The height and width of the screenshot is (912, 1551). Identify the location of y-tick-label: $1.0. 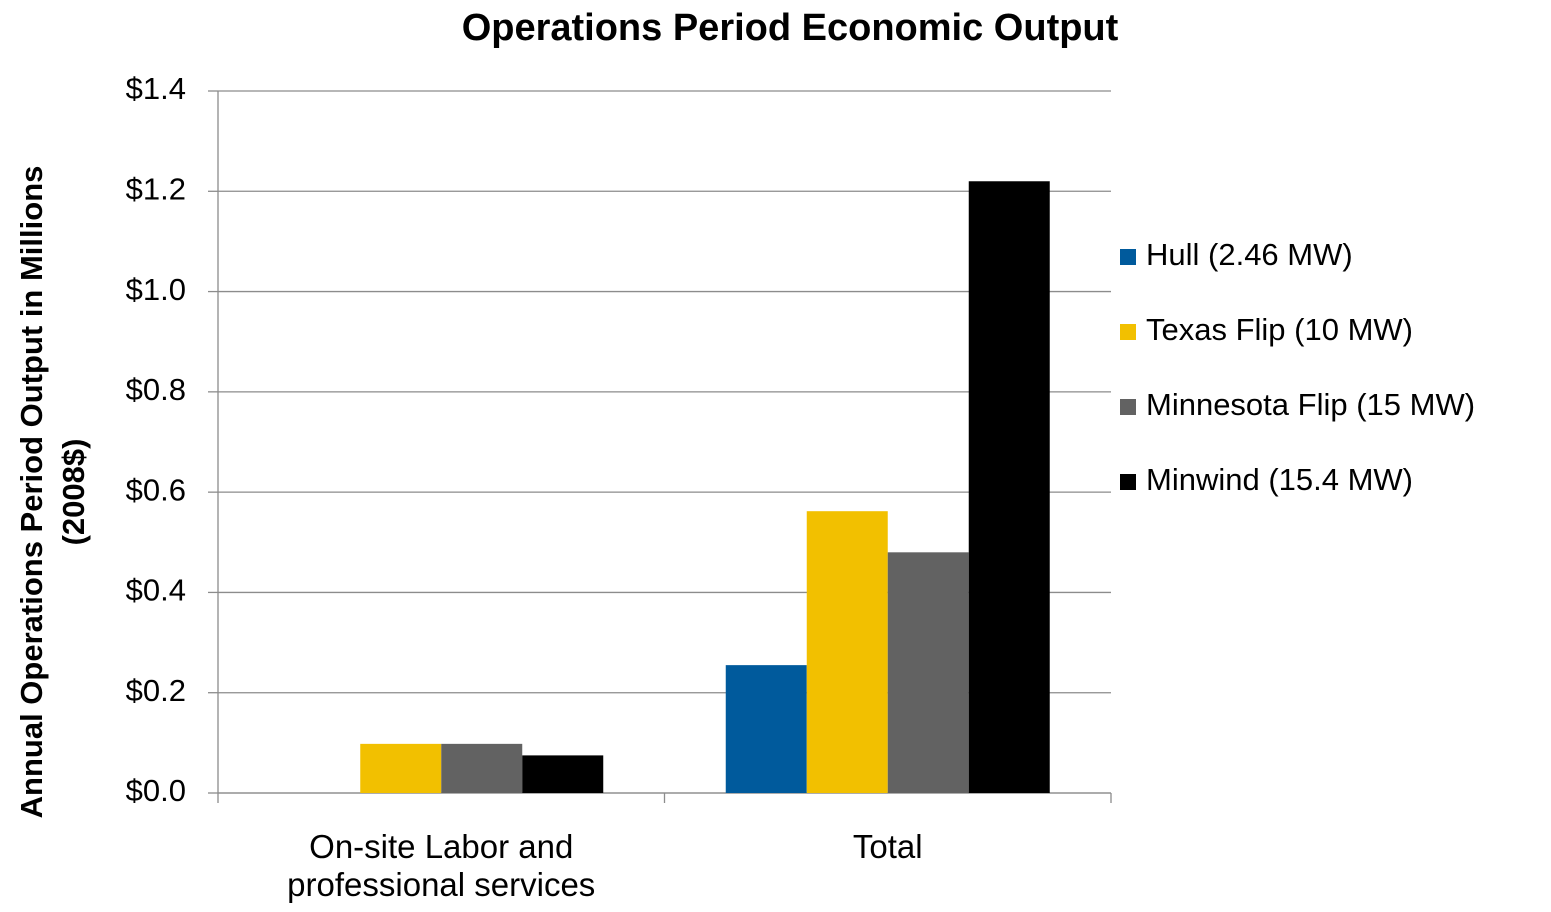
(156, 289).